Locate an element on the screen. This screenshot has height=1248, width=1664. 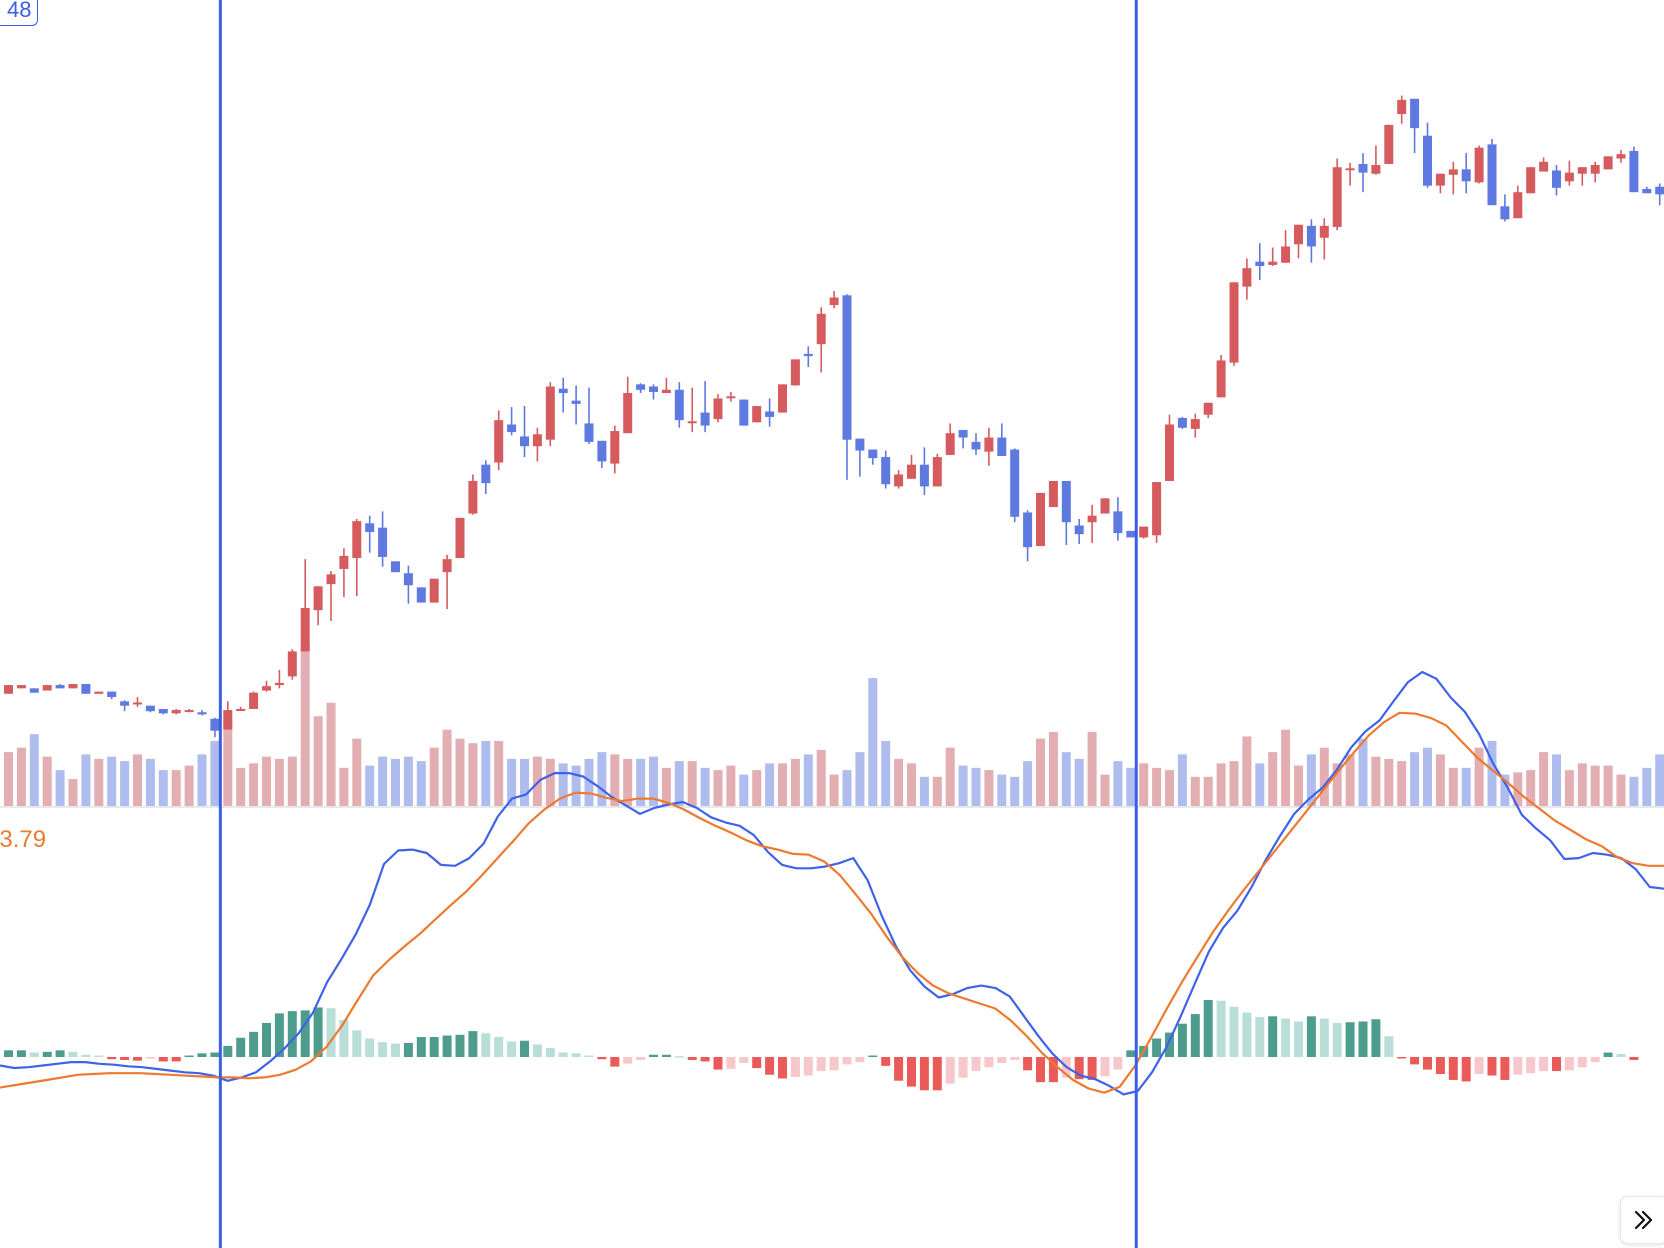
double-chevron-right-icon is located at coordinates (1643, 1220).